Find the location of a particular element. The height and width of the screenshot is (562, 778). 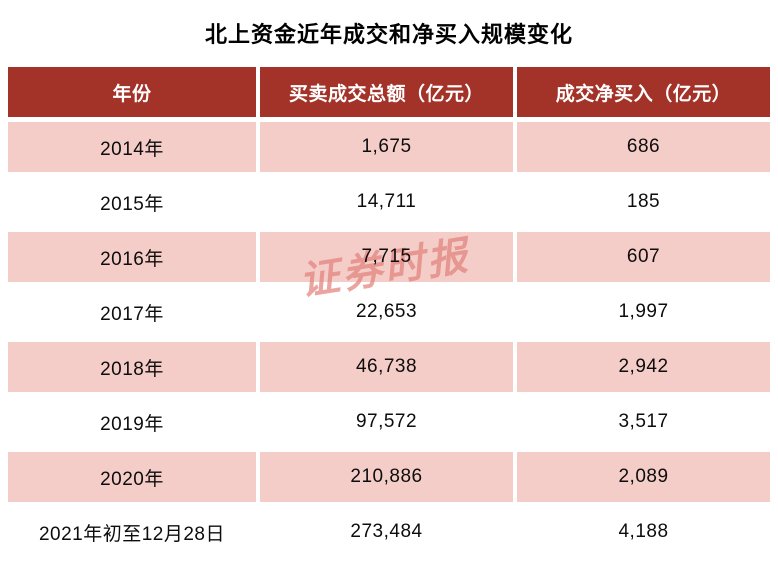

table-row: 2018年 46,738 2,942 is located at coordinates (389, 367).